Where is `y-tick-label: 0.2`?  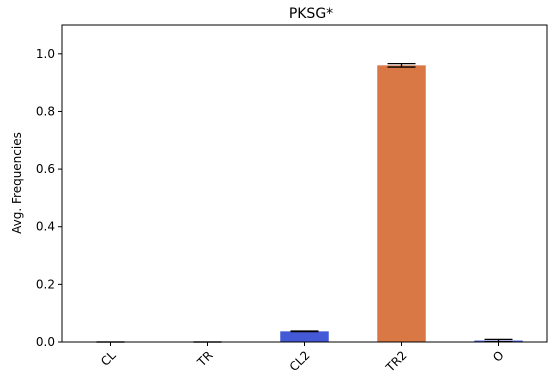 y-tick-label: 0.2 is located at coordinates (45, 284).